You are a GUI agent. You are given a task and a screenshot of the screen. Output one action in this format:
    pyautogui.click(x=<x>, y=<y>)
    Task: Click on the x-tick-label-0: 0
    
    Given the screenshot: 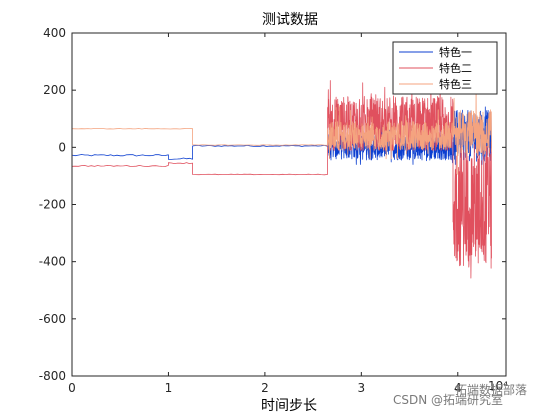 What is the action you would take?
    pyautogui.click(x=72, y=388)
    